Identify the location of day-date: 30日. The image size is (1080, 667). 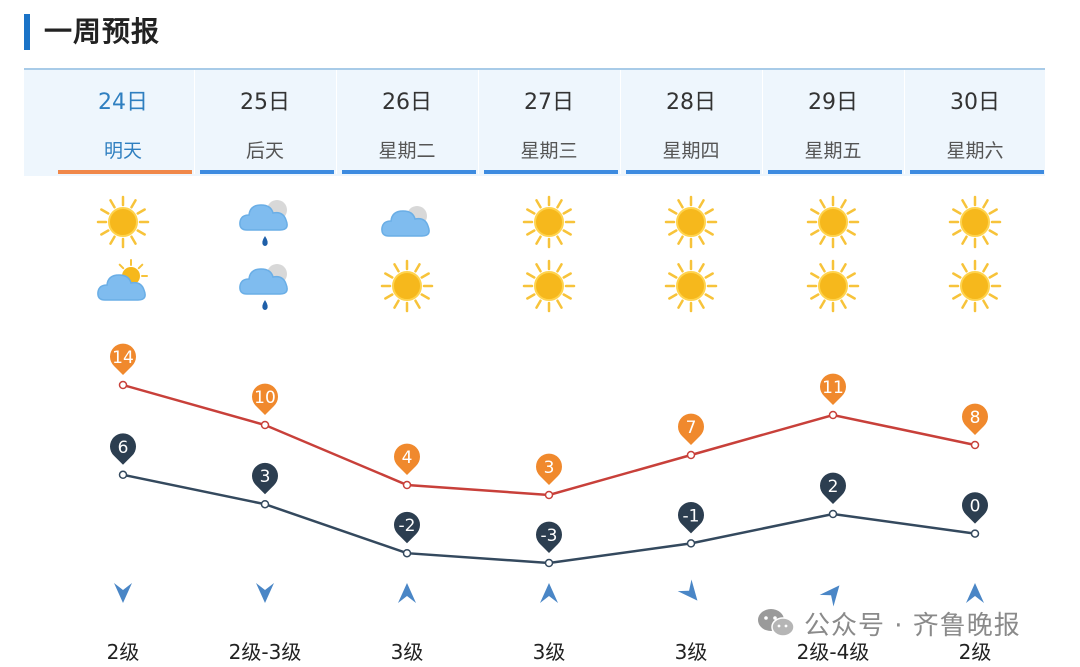
(975, 102).